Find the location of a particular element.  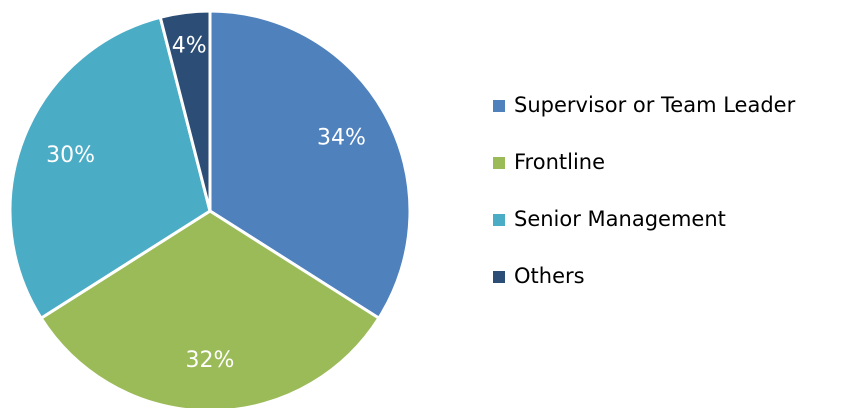

data-label: 30% is located at coordinates (70, 155).